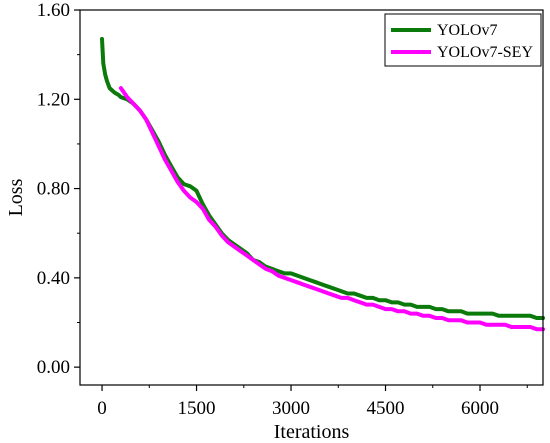  What do you see at coordinates (480, 408) in the screenshot?
I see `x-tick-label: 6000` at bounding box center [480, 408].